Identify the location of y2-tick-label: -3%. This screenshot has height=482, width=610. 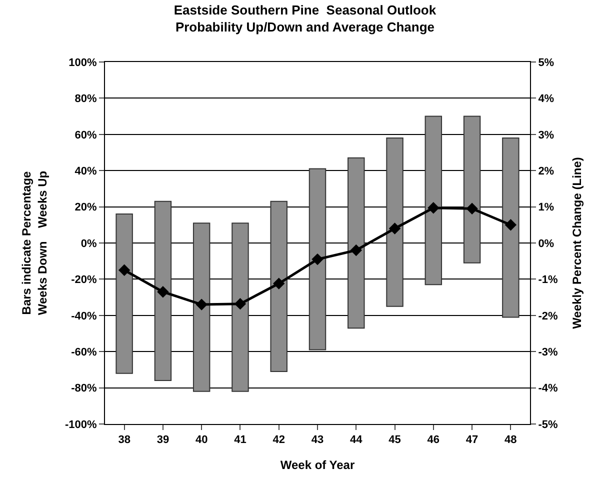
(548, 352).